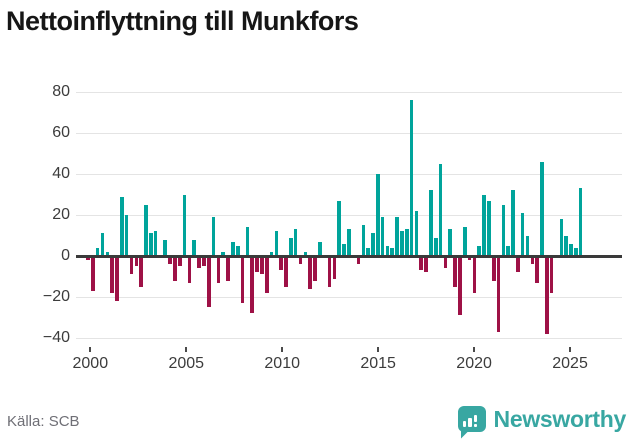  What do you see at coordinates (475, 425) in the screenshot?
I see `exclamation-icon-dot` at bounding box center [475, 425].